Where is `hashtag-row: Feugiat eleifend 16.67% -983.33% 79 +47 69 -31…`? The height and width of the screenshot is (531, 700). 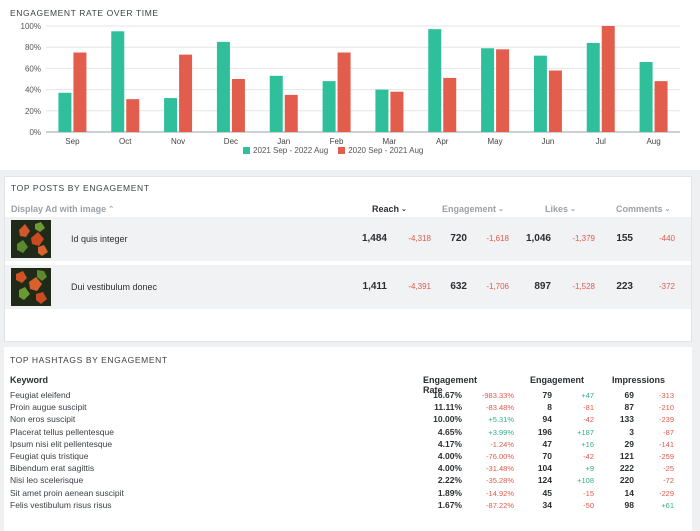 hashtag-row: Feugiat eleifend 16.67% -983.33% 79 +47 69 -31… is located at coordinates (348, 396).